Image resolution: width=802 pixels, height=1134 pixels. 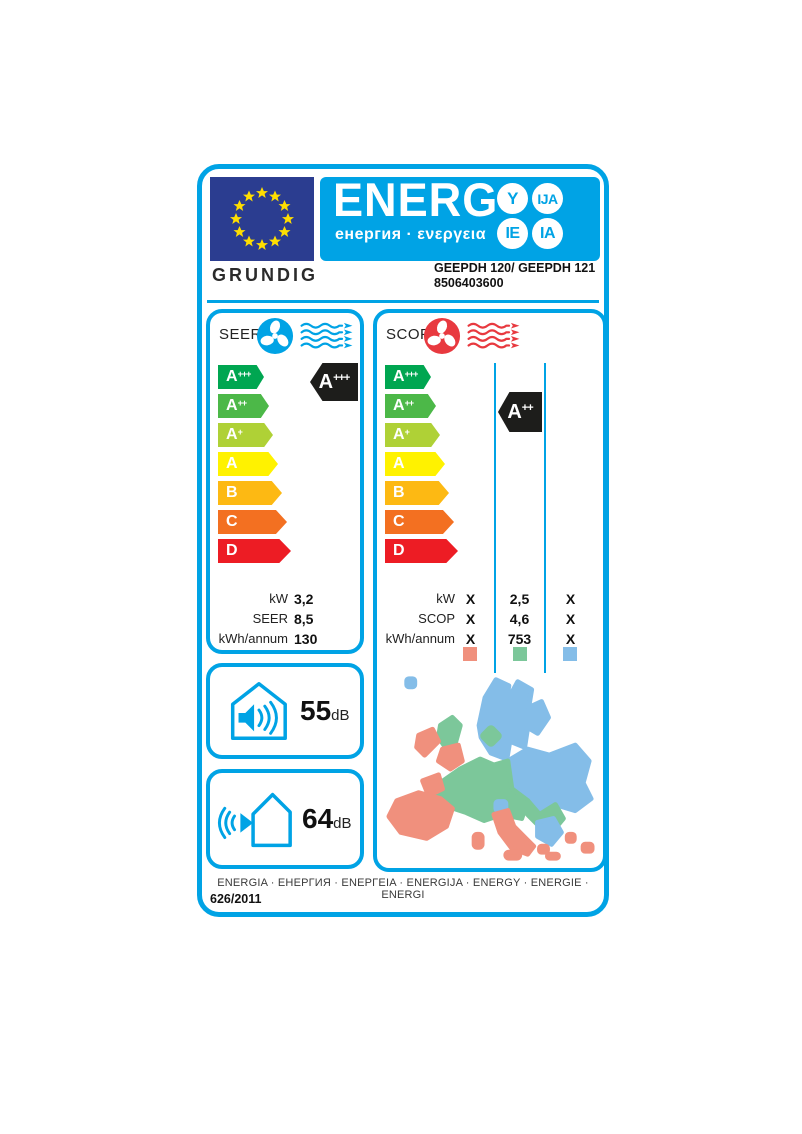 I want to click on eu-flag, so click(x=262, y=219).